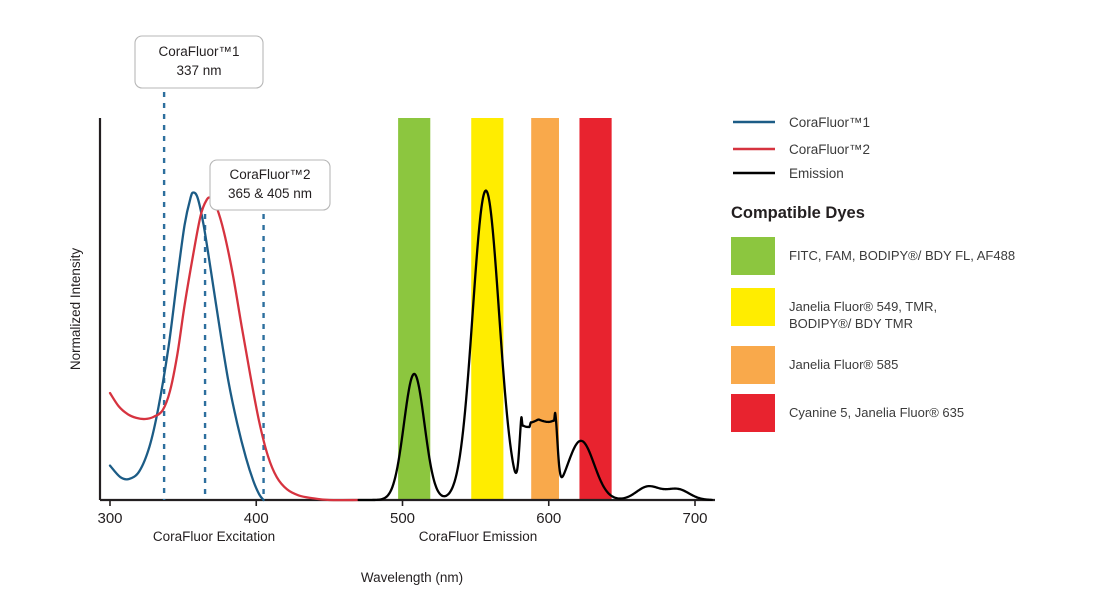 The width and height of the screenshot is (1110, 612). What do you see at coordinates (270, 193) in the screenshot?
I see `callout-2-line2: 365 & 405 nm` at bounding box center [270, 193].